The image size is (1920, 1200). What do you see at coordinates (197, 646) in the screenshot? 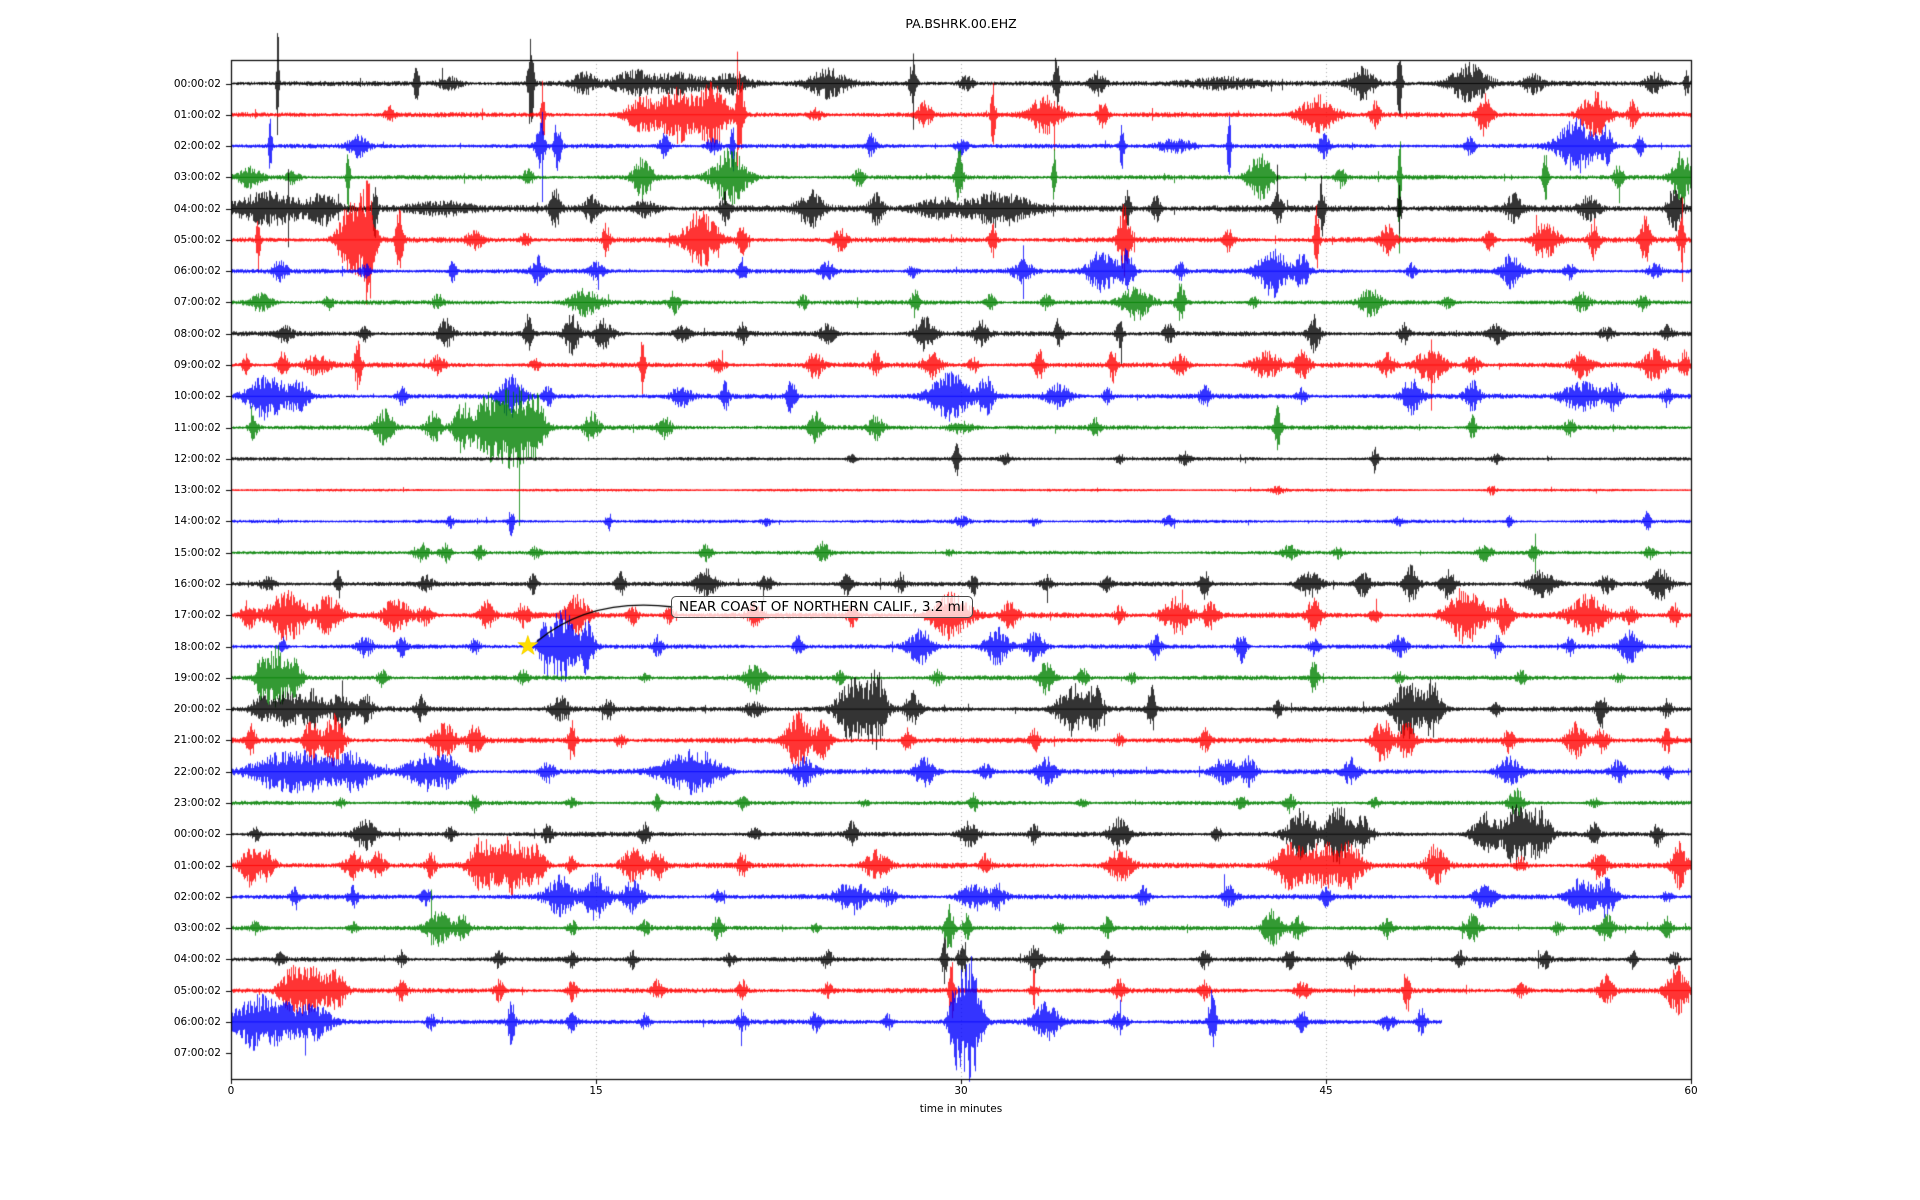
I see `y-tick-label: 18:00:02` at bounding box center [197, 646].